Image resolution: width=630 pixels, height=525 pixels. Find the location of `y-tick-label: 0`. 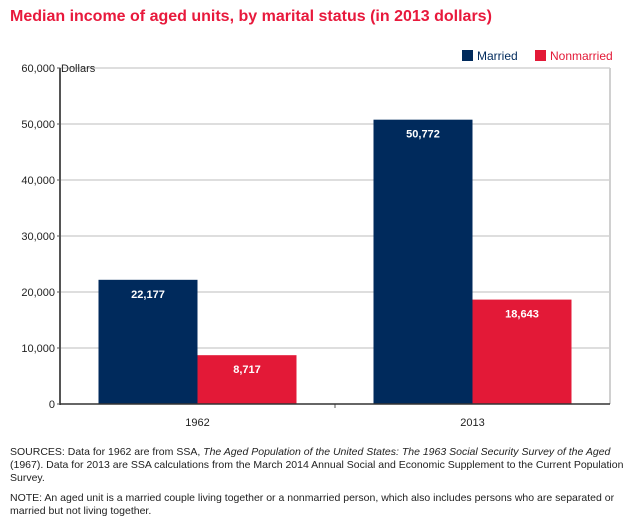

y-tick-label: 0 is located at coordinates (52, 405).